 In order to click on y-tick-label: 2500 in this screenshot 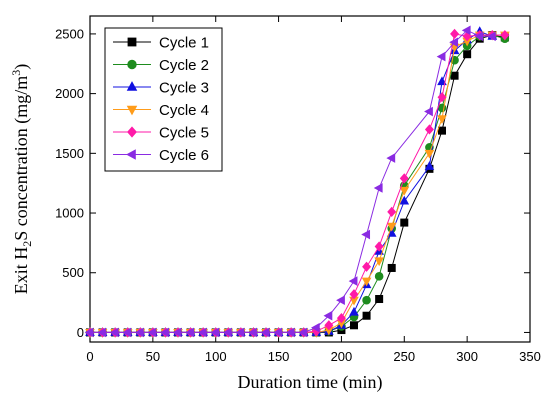, I will do `click(69, 33)`.